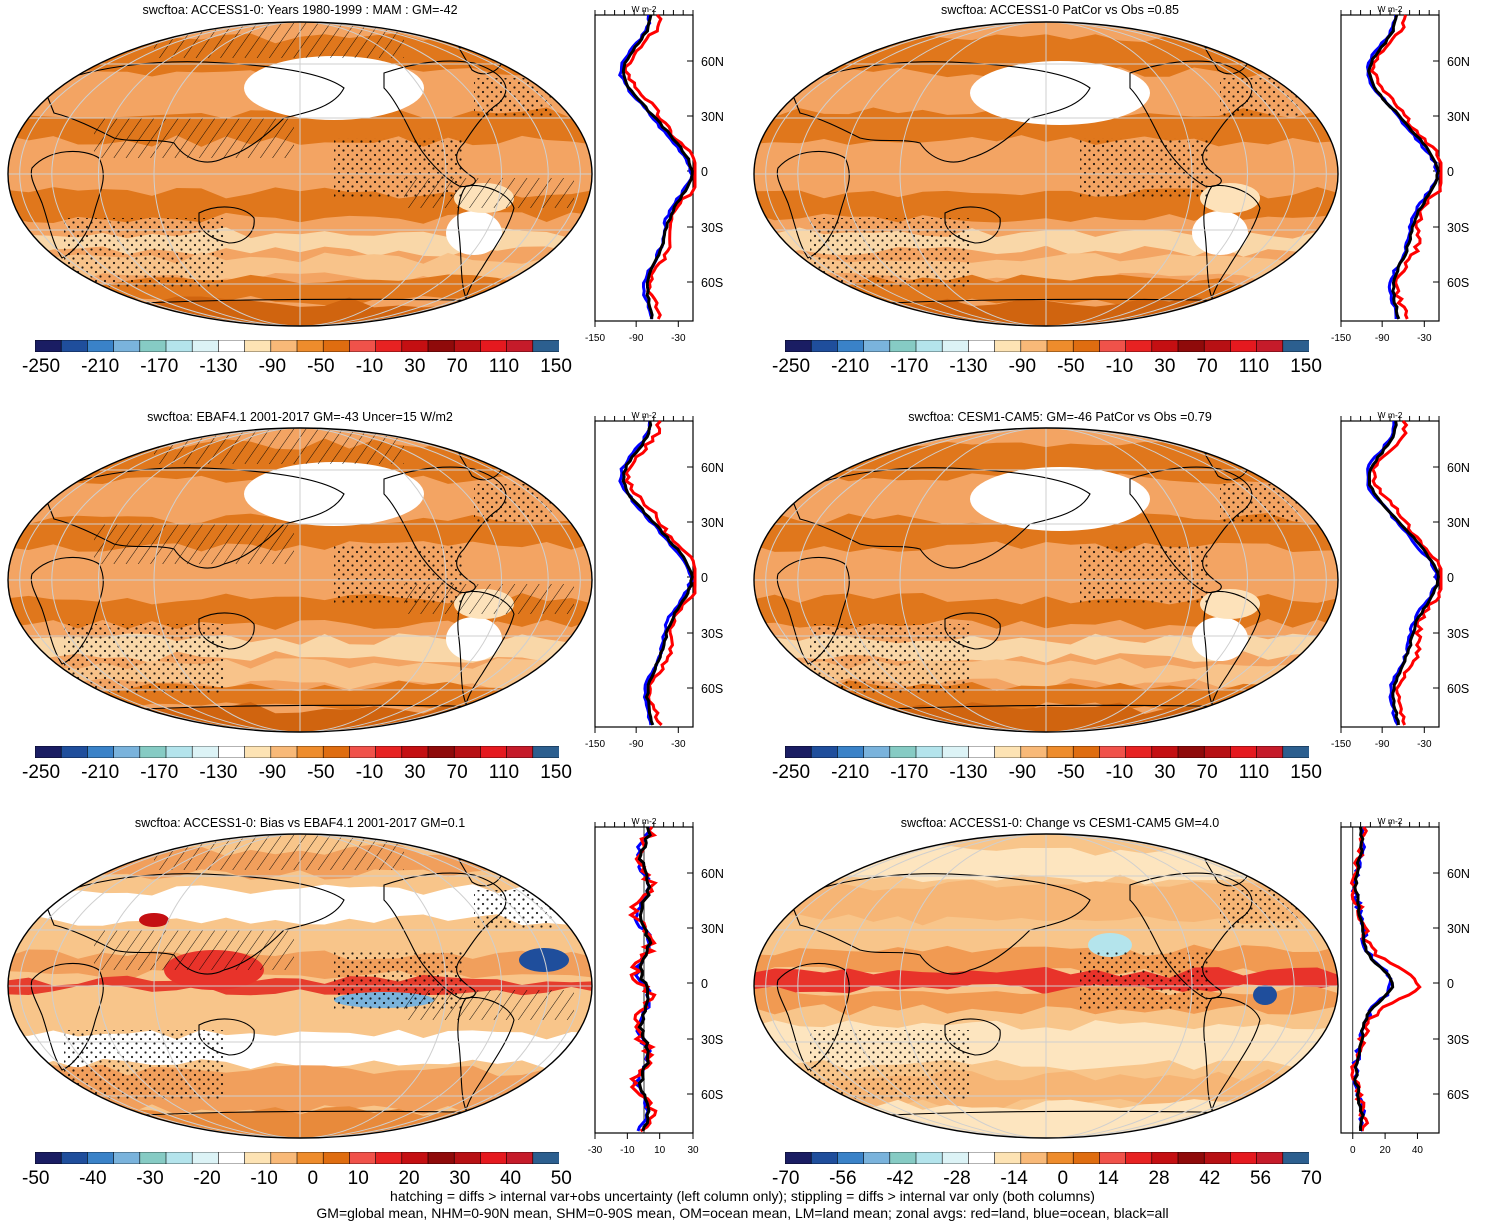  I want to click on profile-x-label: 0, so click(1353, 1150).